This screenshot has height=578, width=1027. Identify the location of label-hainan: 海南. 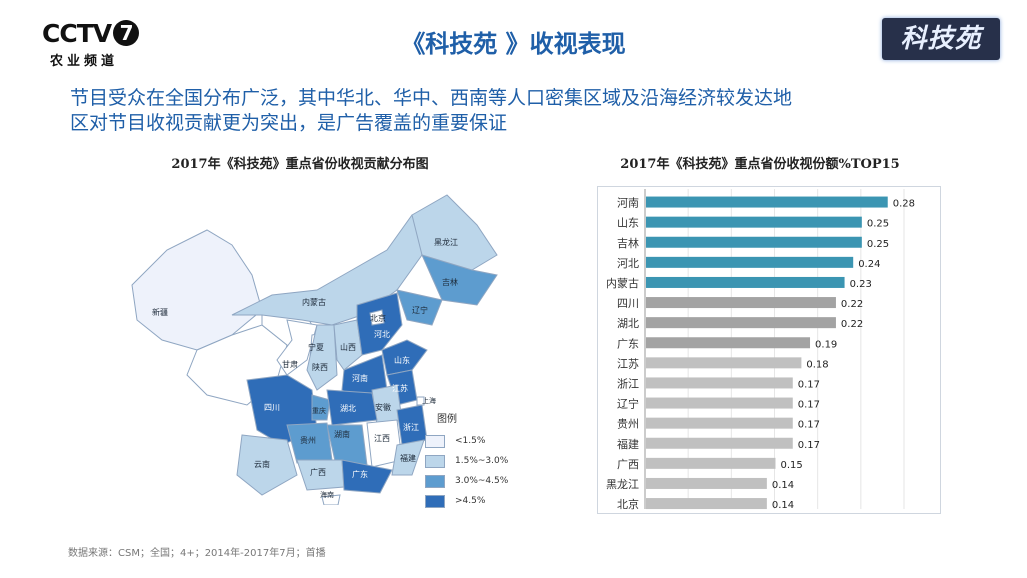
(327, 494).